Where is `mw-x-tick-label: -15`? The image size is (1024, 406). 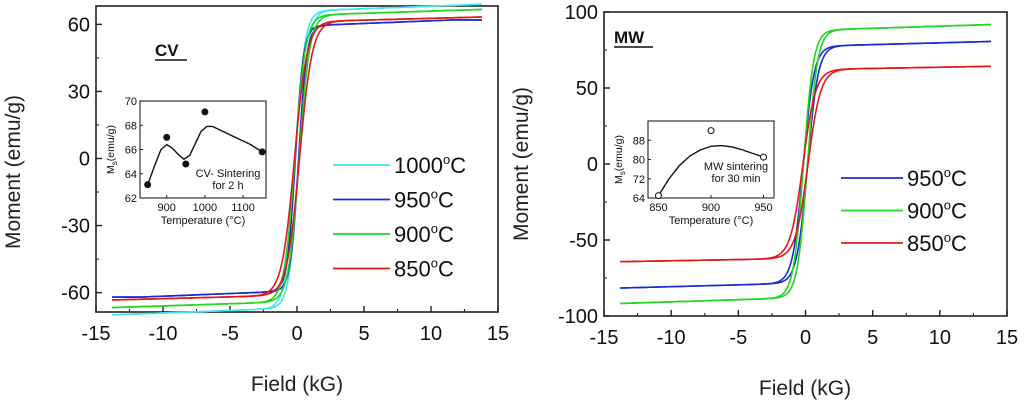 mw-x-tick-label: -15 is located at coordinates (604, 338).